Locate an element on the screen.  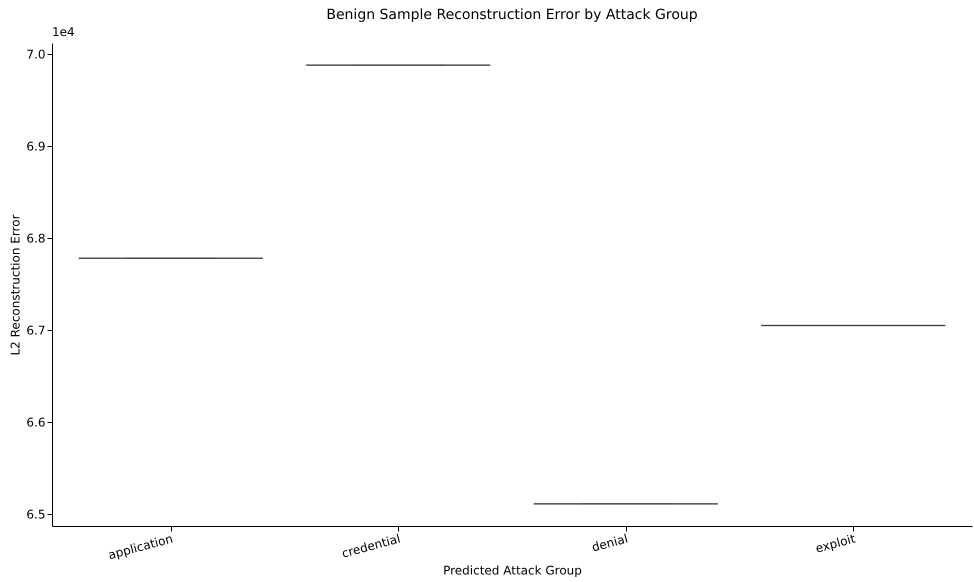
y-tick-label: 6.9 is located at coordinates (36, 147).